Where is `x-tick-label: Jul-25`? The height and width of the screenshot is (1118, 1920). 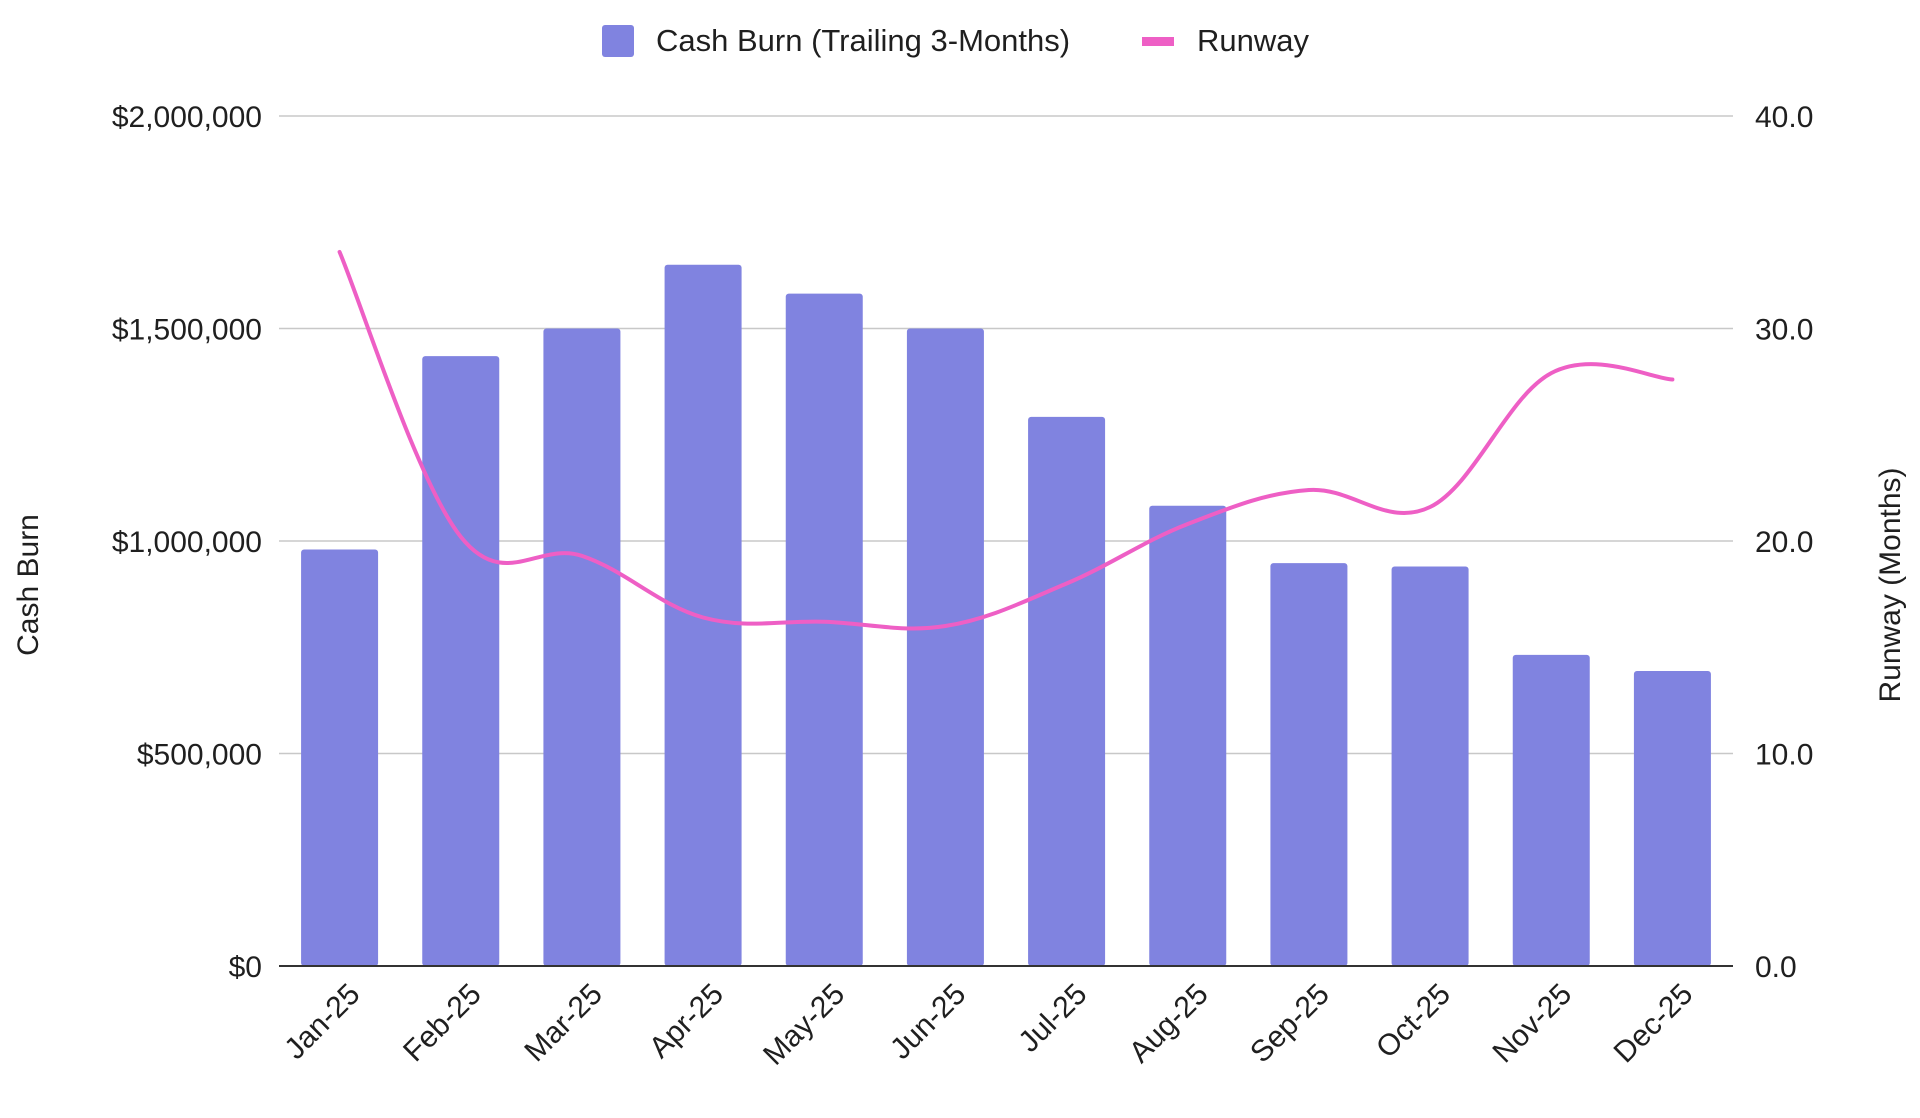
x-tick-label: Jul-25 is located at coordinates (1052, 1018).